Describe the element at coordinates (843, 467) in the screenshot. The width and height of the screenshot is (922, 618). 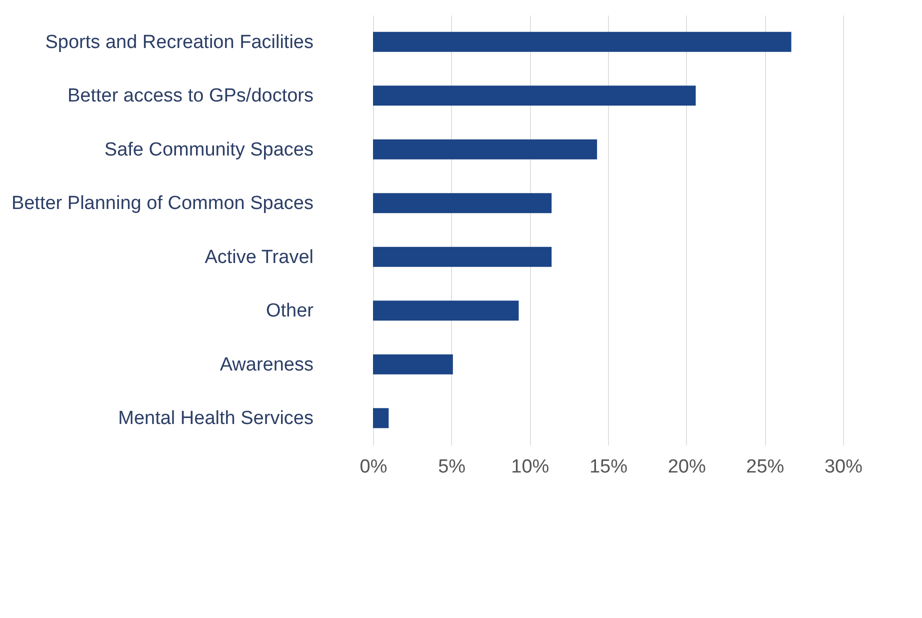
I see `x-tick-label: 30%` at that location.